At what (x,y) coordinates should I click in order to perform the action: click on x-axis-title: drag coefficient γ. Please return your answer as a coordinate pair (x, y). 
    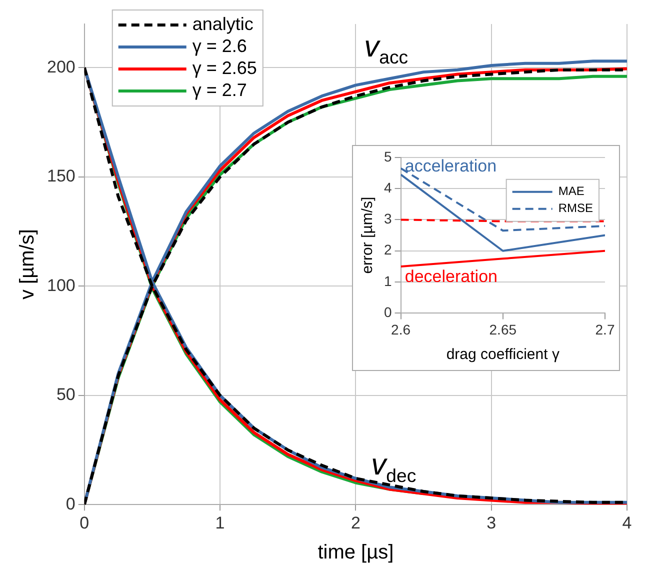
    Looking at the image, I should click on (503, 355).